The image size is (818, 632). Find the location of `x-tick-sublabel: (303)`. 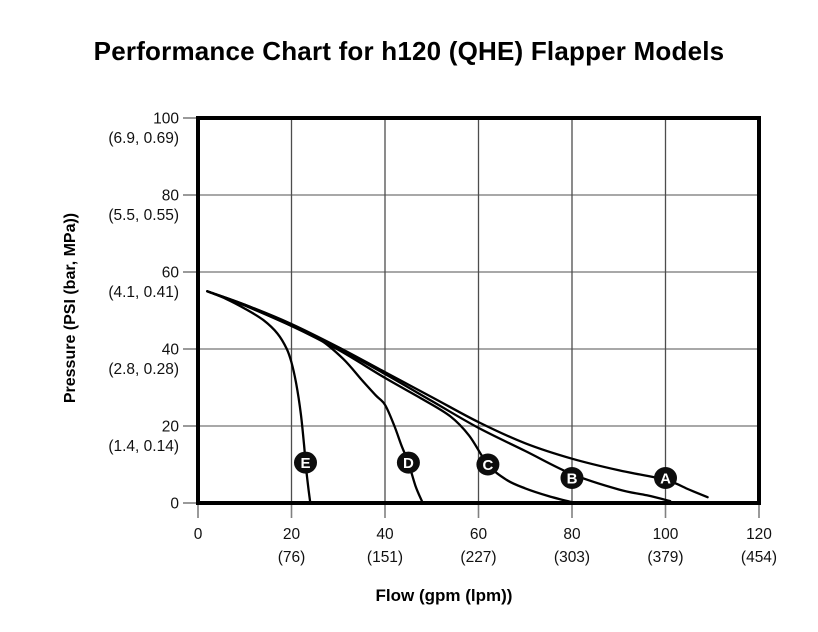

x-tick-sublabel: (303) is located at coordinates (572, 557).